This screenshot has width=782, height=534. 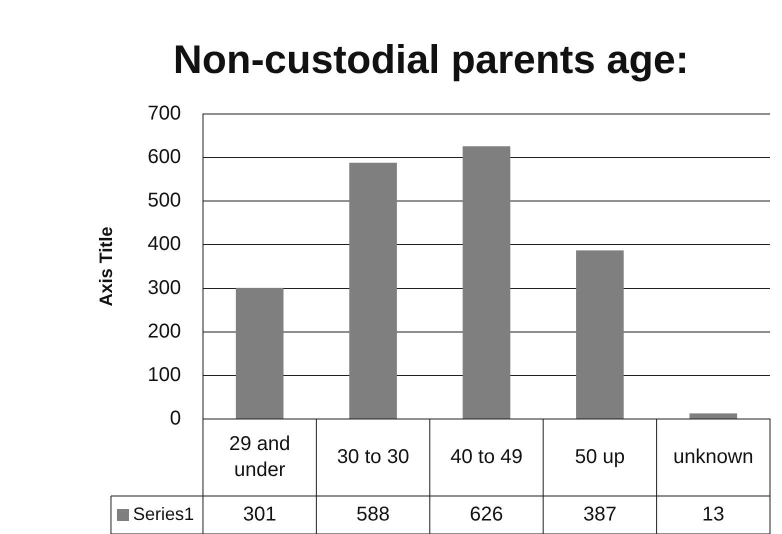 I want to click on x-tick-label: 50 up, so click(x=599, y=457).